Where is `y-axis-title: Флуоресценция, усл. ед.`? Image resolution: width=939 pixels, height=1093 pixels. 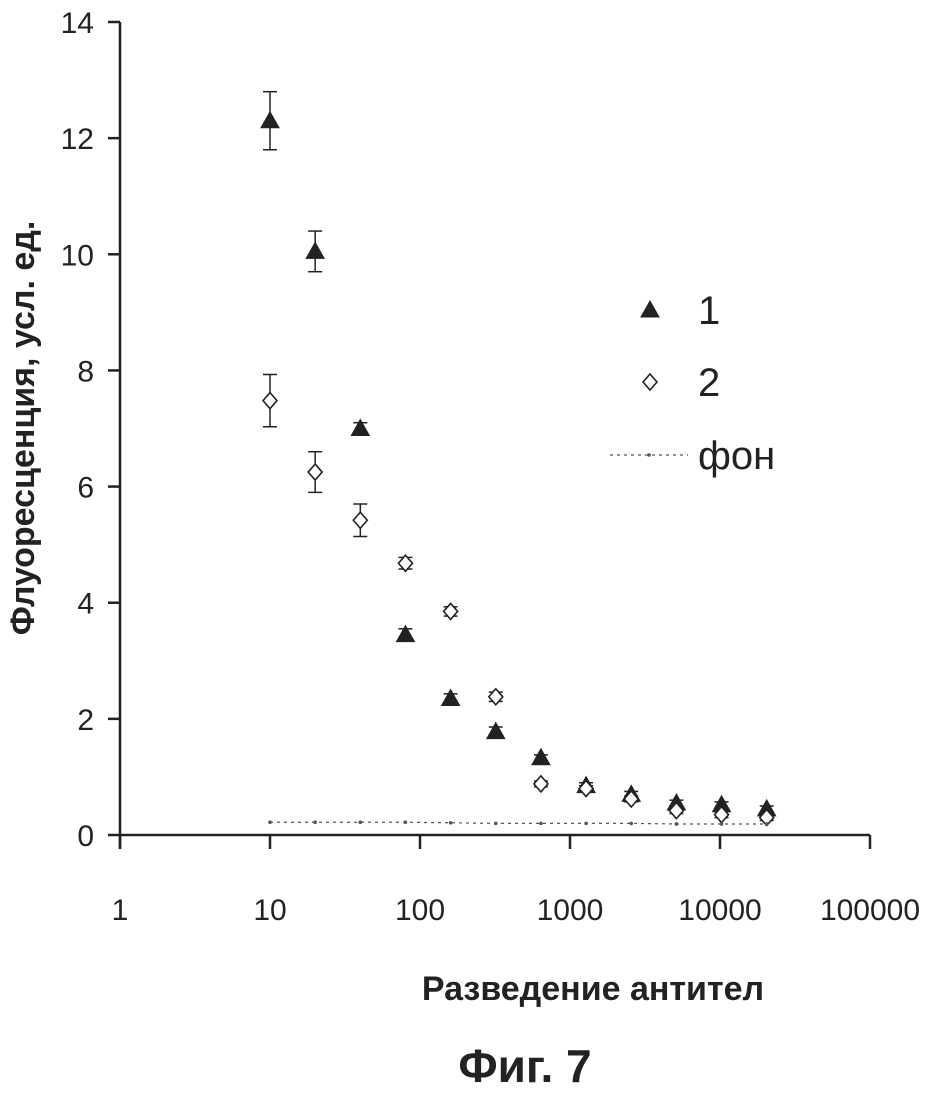
y-axis-title: Флуоресценция, усл. ед. is located at coordinates (23, 428).